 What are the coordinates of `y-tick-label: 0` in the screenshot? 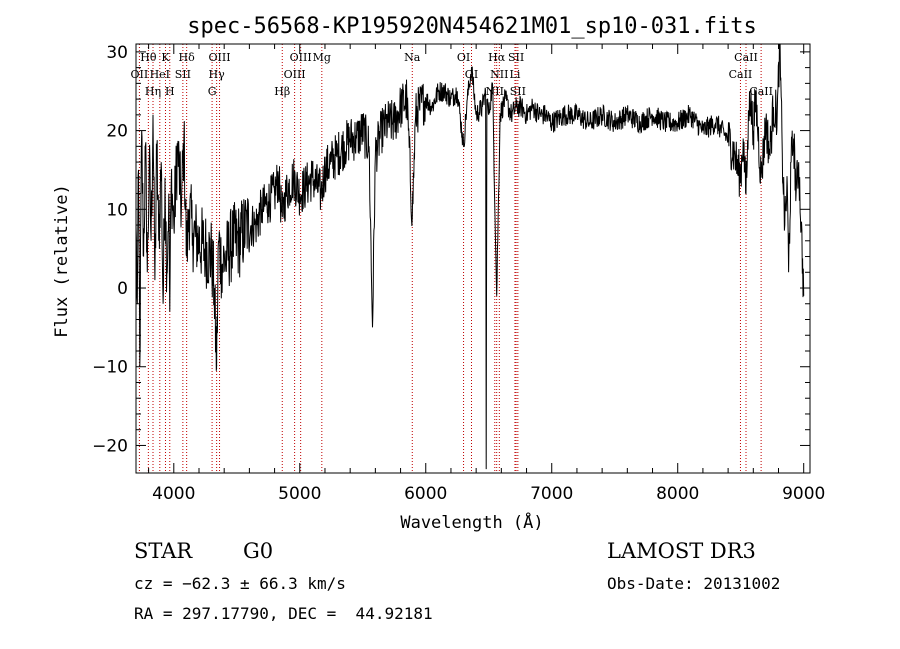 It's located at (122, 289).